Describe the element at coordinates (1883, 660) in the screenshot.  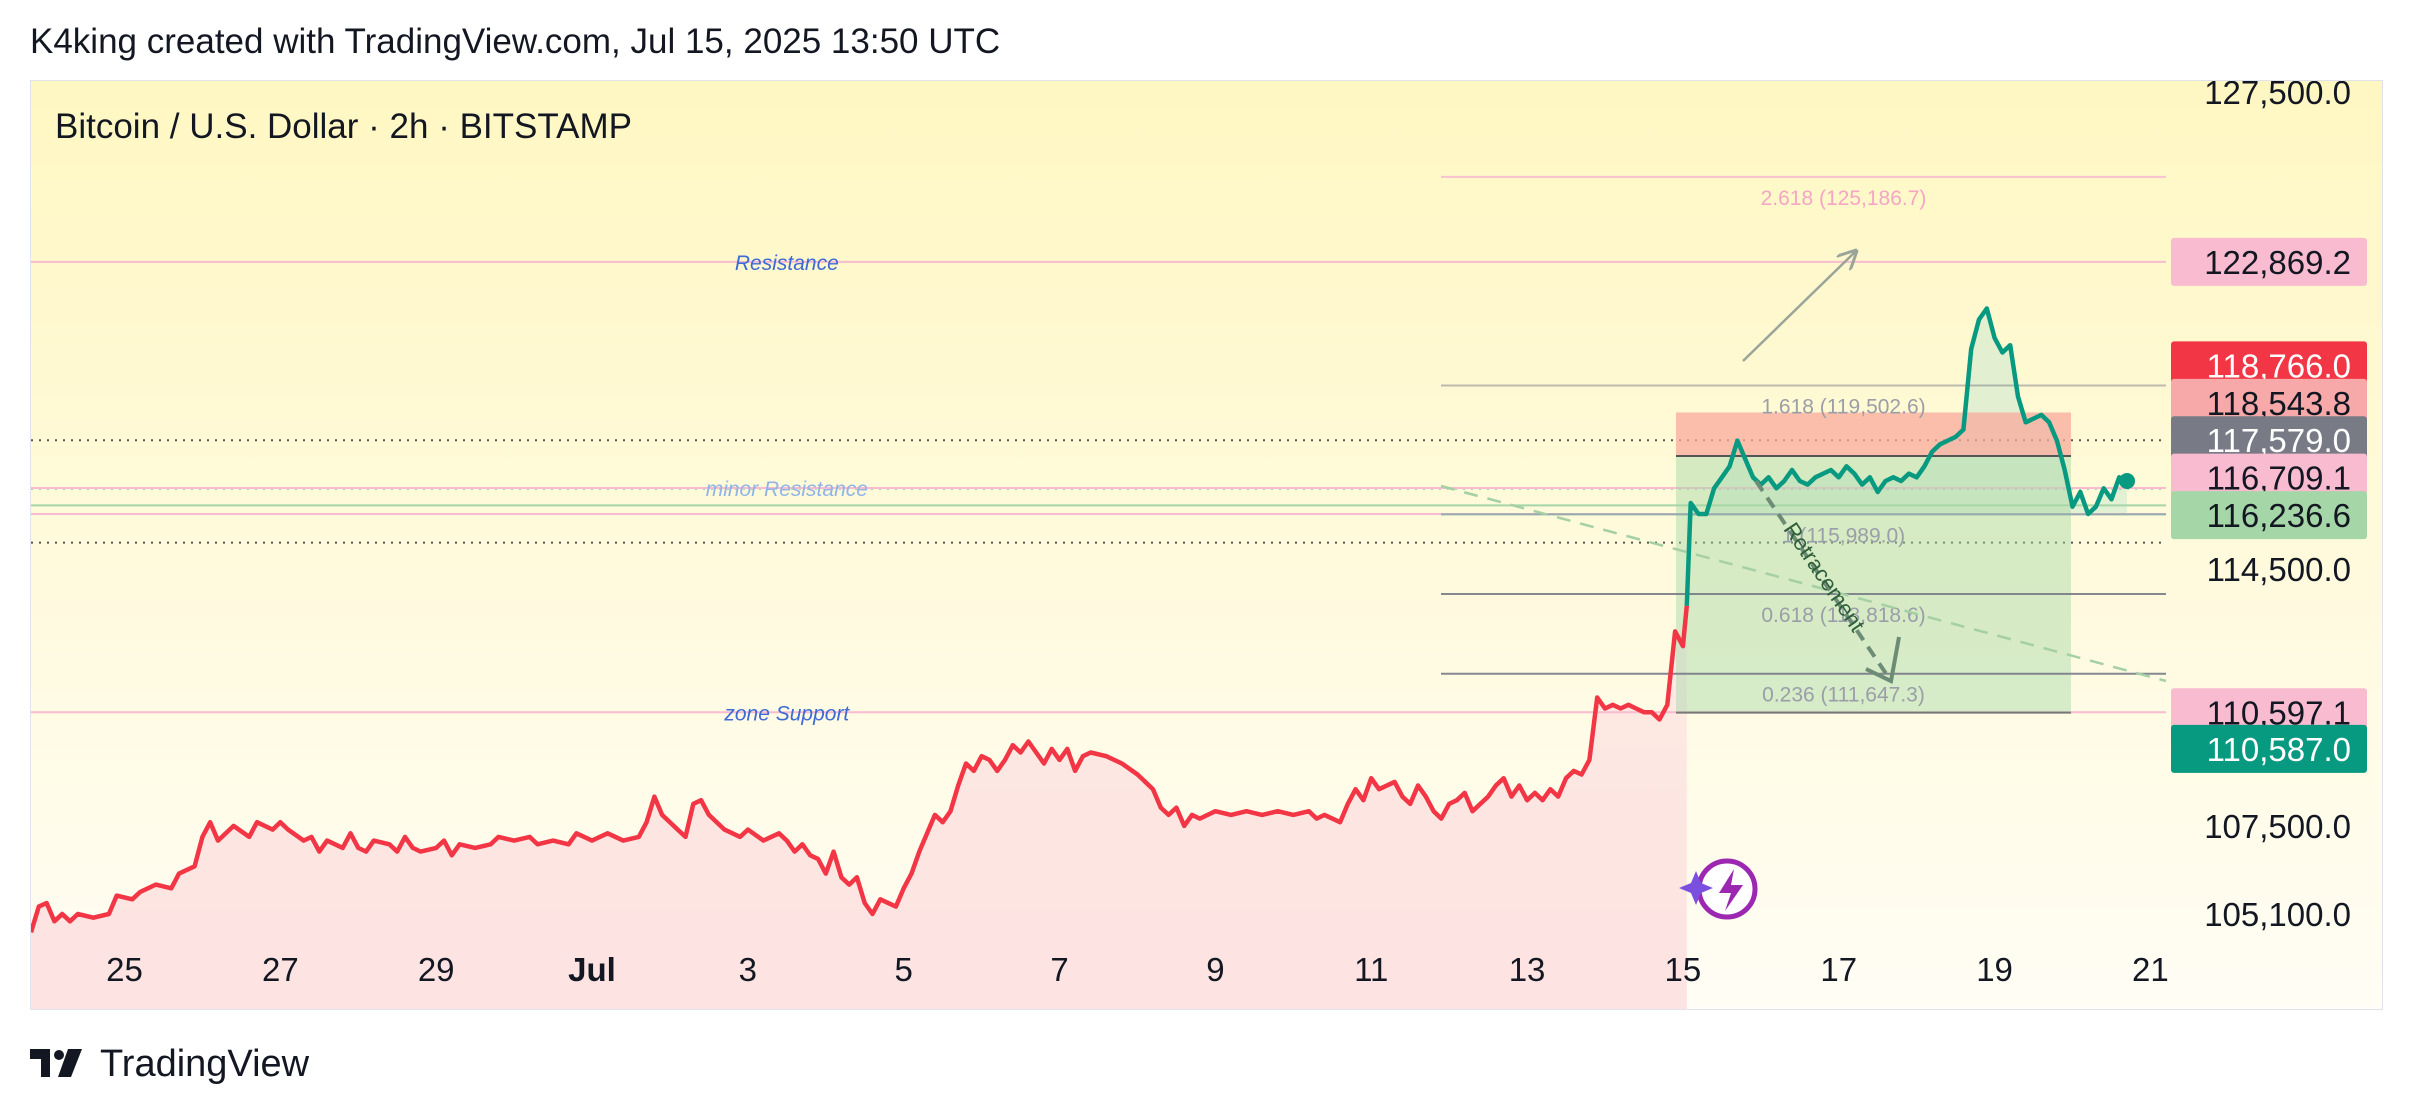
I see `retracement-arrow-head` at that location.